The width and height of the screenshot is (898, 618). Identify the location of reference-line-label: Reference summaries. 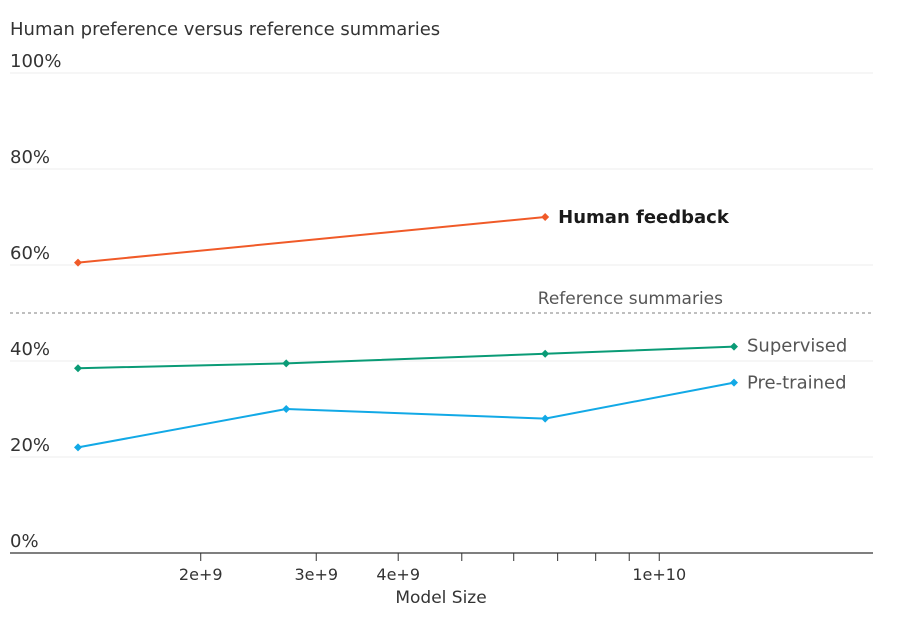
(630, 299).